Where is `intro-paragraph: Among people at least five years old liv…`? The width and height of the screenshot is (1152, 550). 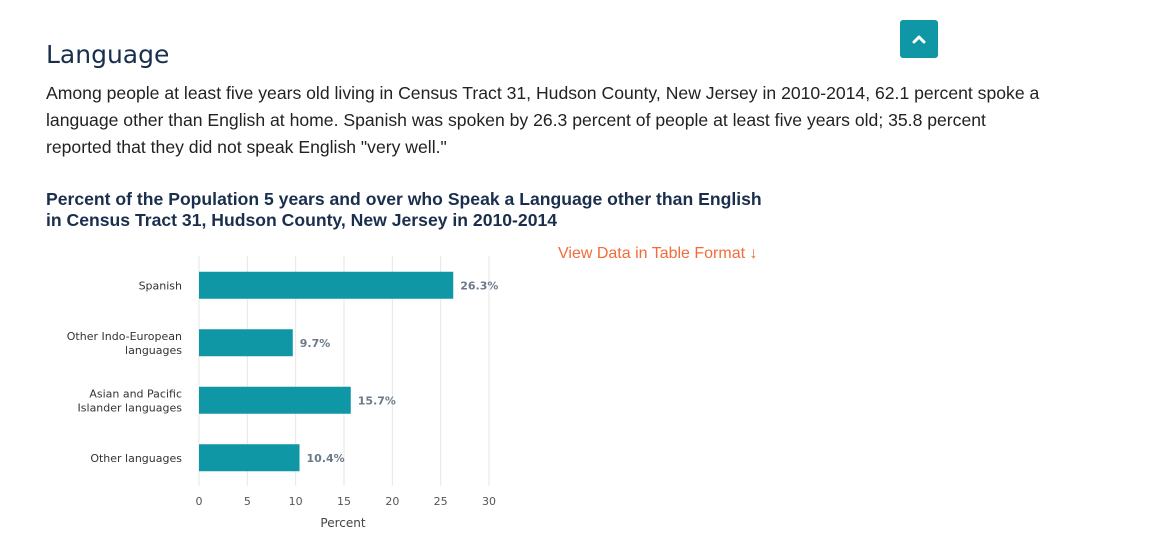 intro-paragraph: Among people at least five years old liv… is located at coordinates (543, 120).